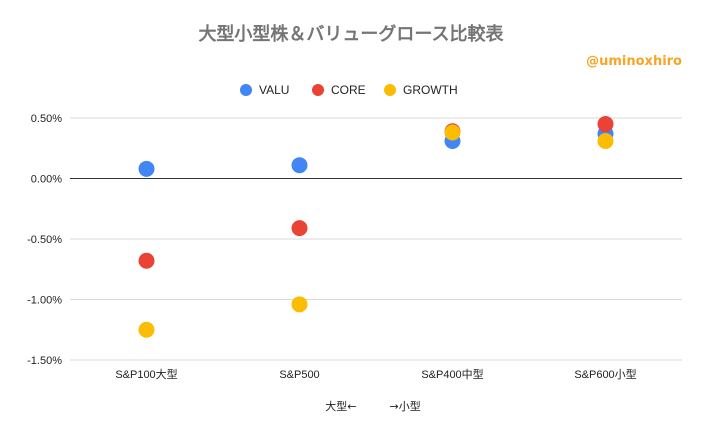  I want to click on x-tick-label: S&P500, so click(299, 375).